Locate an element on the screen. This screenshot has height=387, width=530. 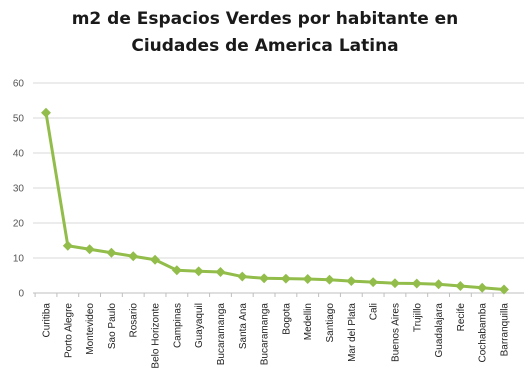
y-tick-label: 20 is located at coordinates (19, 224).